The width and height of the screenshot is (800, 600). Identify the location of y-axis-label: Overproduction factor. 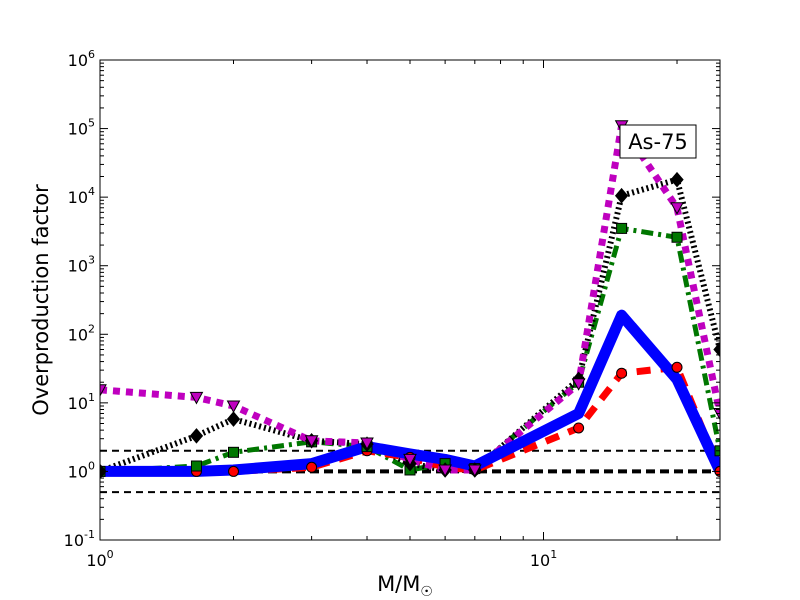
(41, 300).